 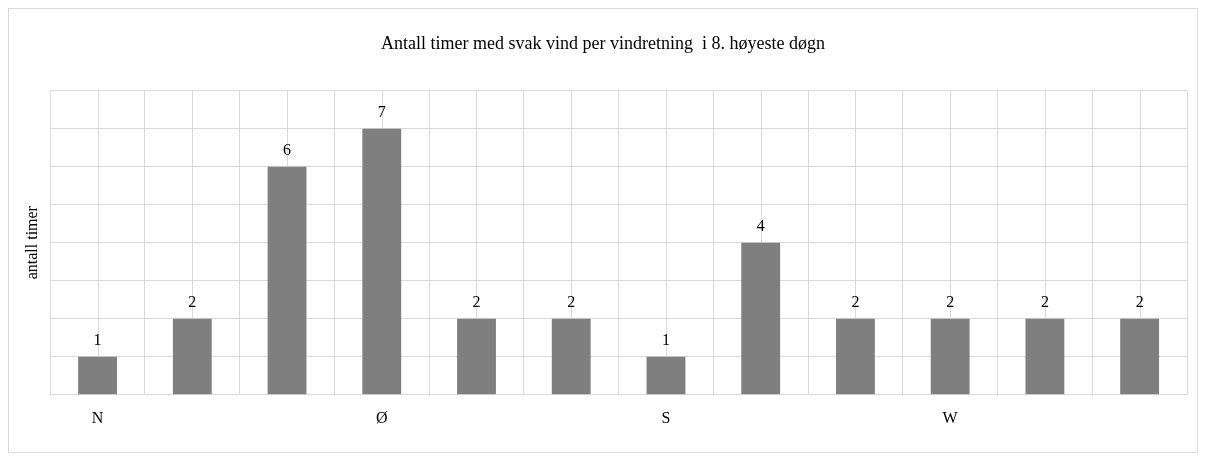 I want to click on data-label: 6, so click(x=287, y=149).